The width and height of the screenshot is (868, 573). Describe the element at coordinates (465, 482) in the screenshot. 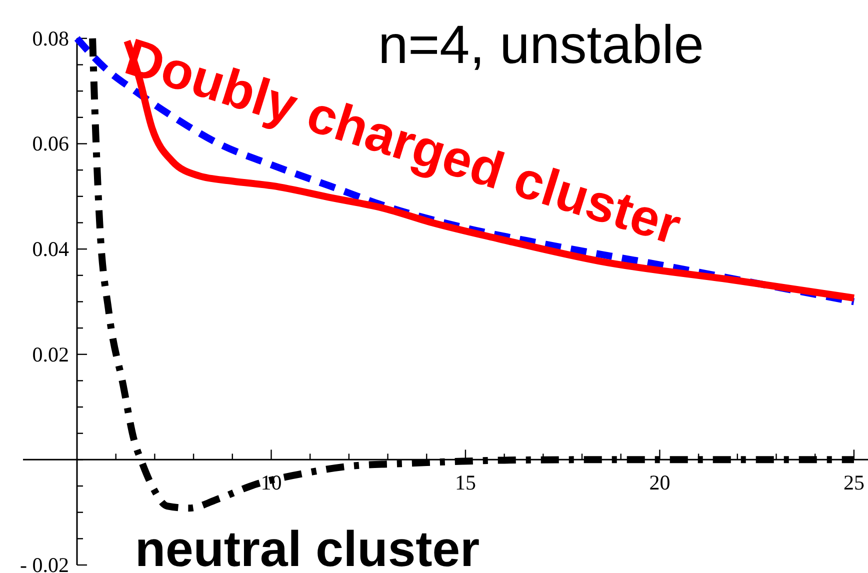

I see `x-tick-label: 15` at that location.